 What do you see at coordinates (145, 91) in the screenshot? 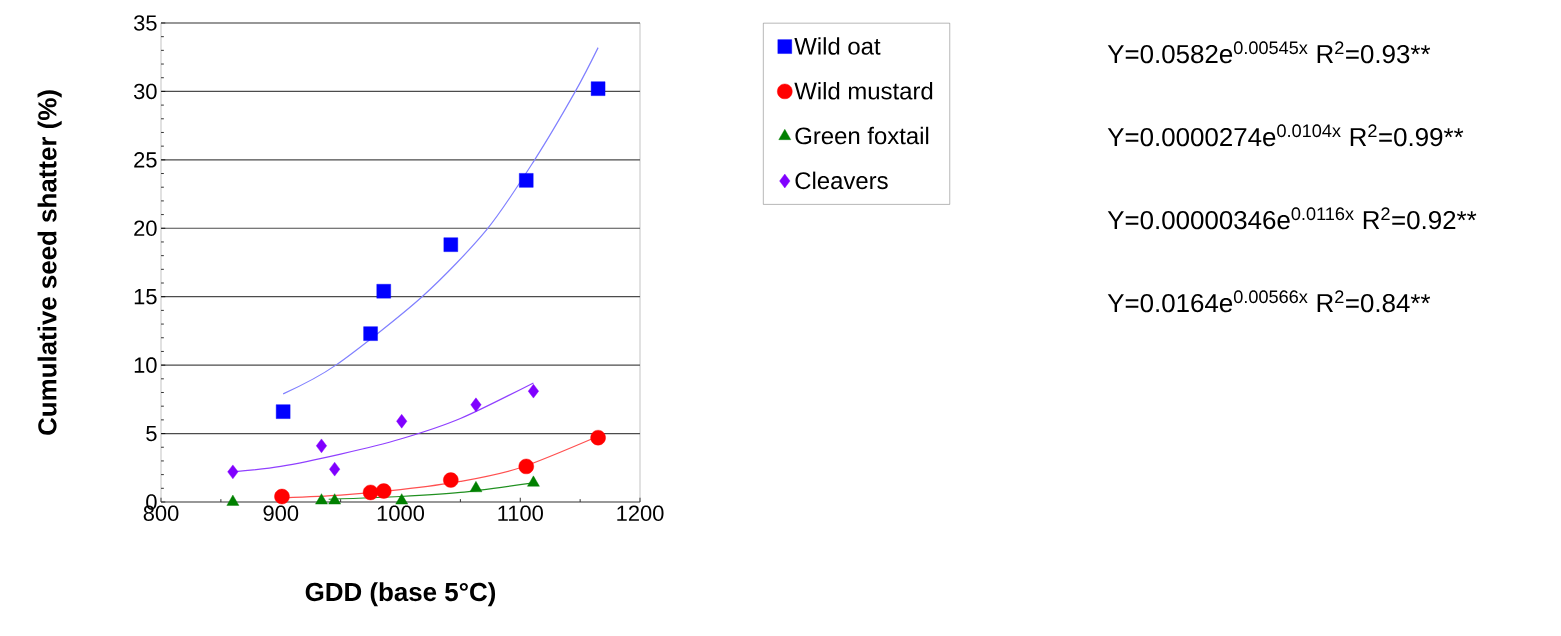
I see `y-tick-label: 30` at bounding box center [145, 91].